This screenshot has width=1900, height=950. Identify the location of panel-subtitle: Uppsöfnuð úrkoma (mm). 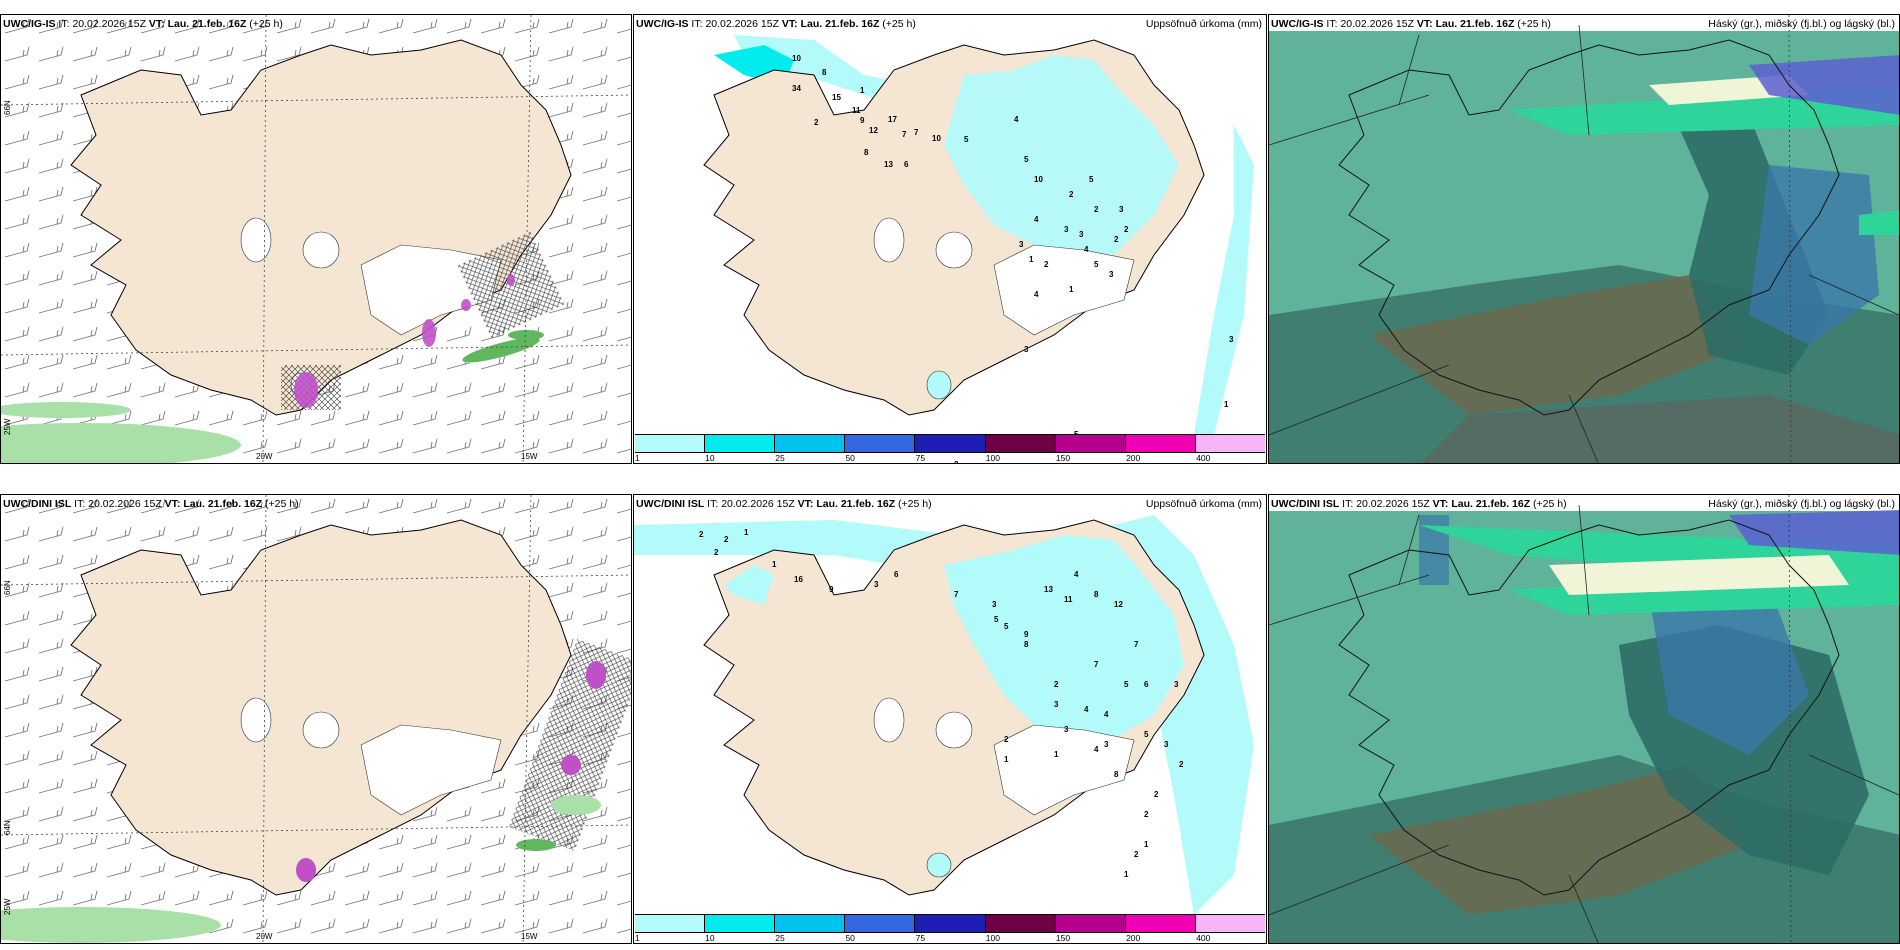
(1203, 504).